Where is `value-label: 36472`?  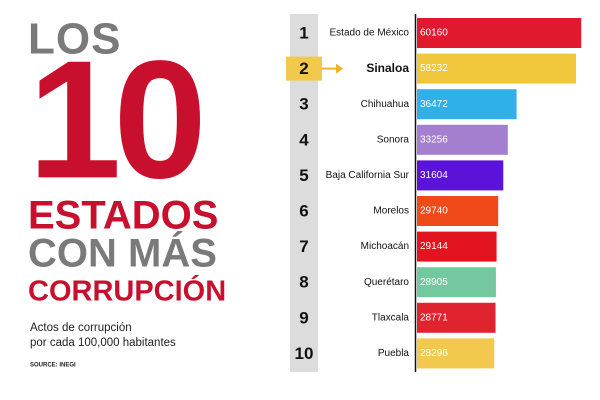
value-label: 36472 is located at coordinates (434, 104).